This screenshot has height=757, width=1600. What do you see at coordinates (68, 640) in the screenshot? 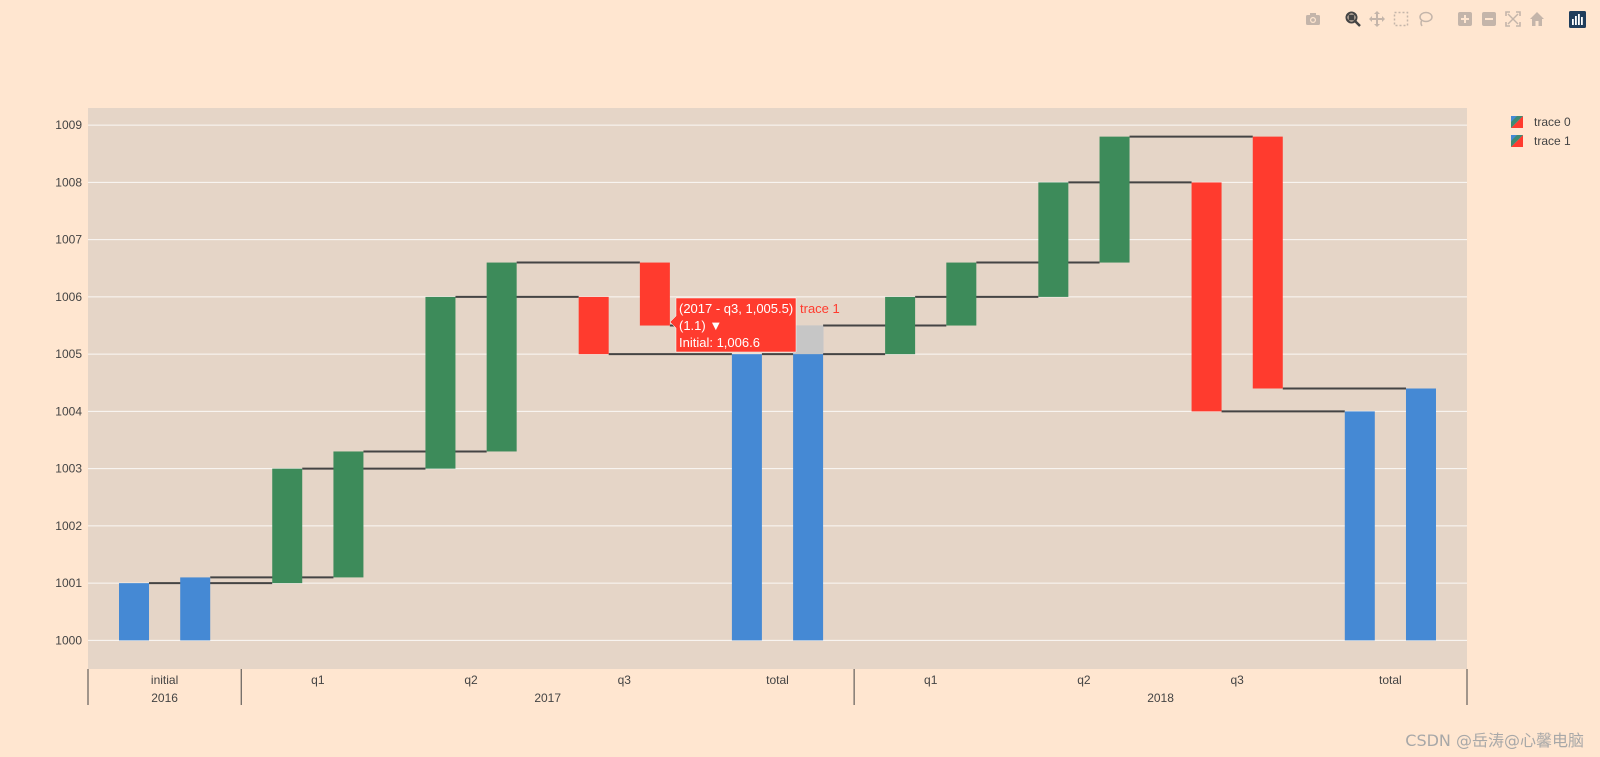
I see `y-tick-label: 1000` at bounding box center [68, 640].